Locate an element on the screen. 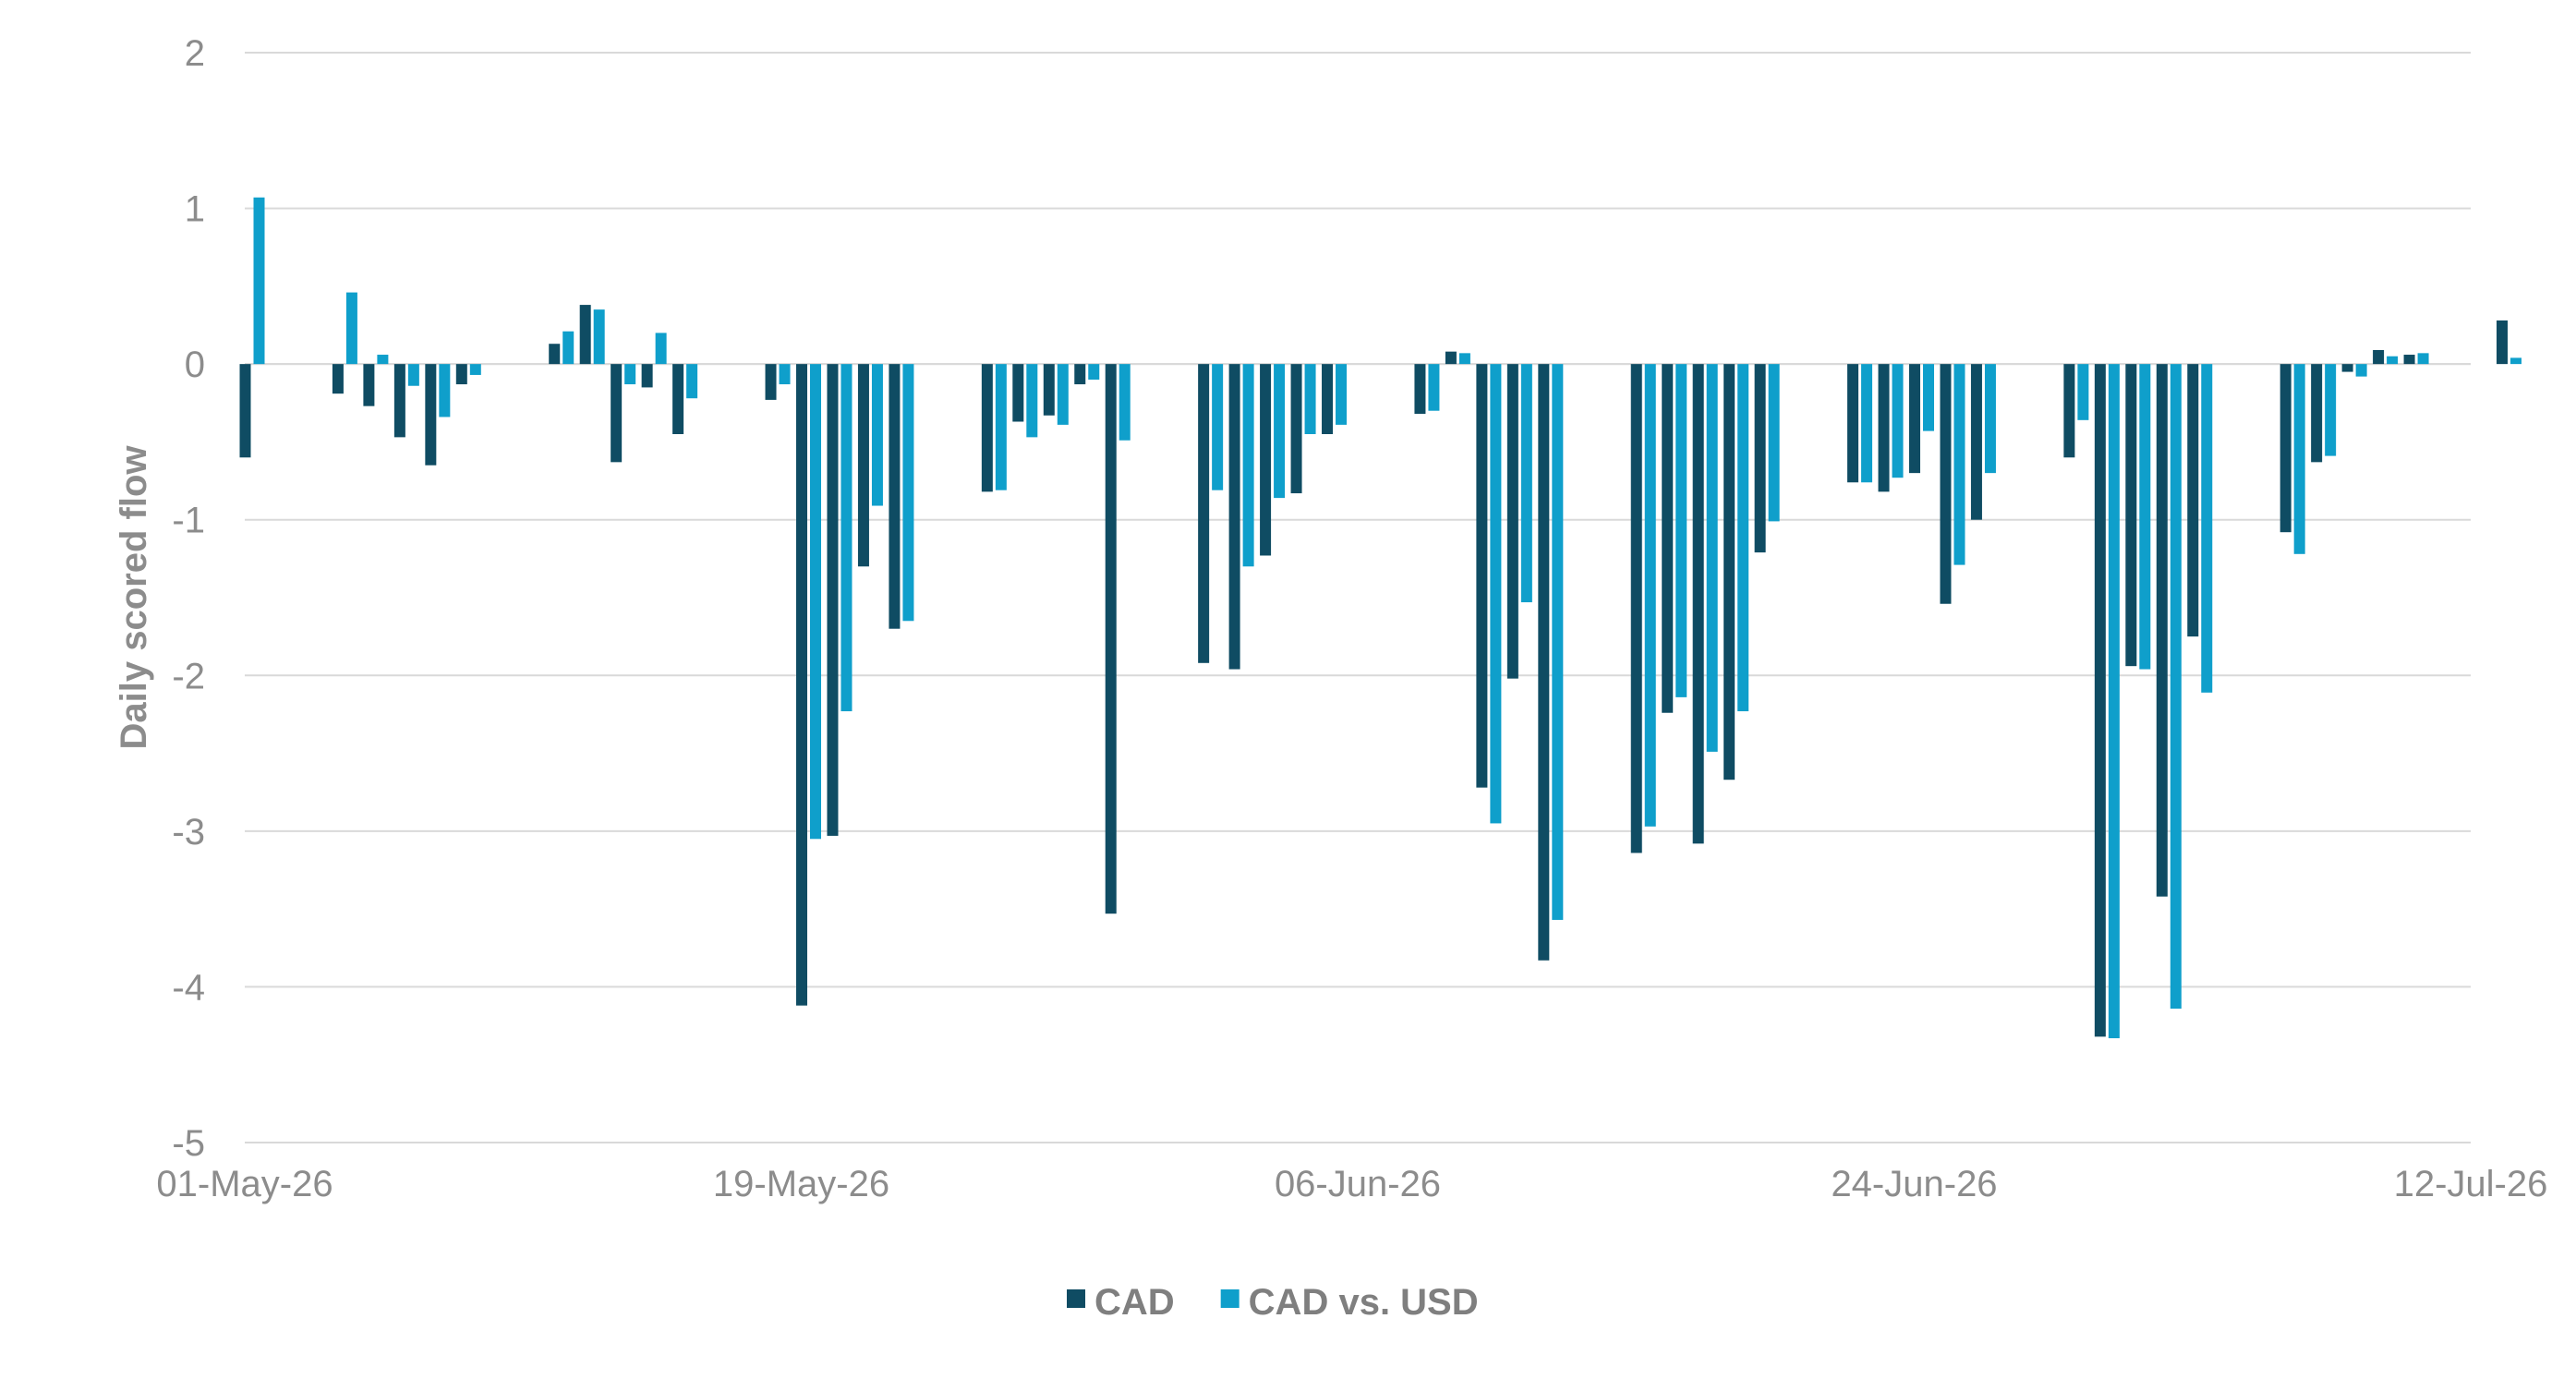  x-tick-label: 19-May-26 is located at coordinates (801, 1184).